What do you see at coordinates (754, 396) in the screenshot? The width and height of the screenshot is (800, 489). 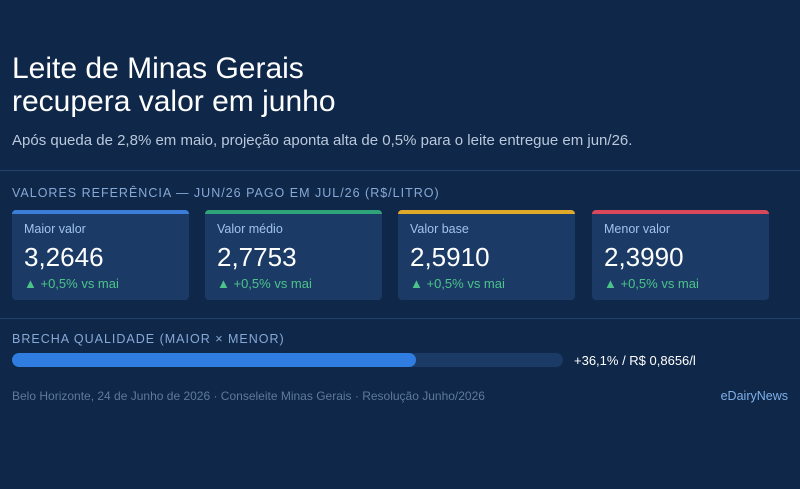 I see `footer-brand: eDairyNews` at bounding box center [754, 396].